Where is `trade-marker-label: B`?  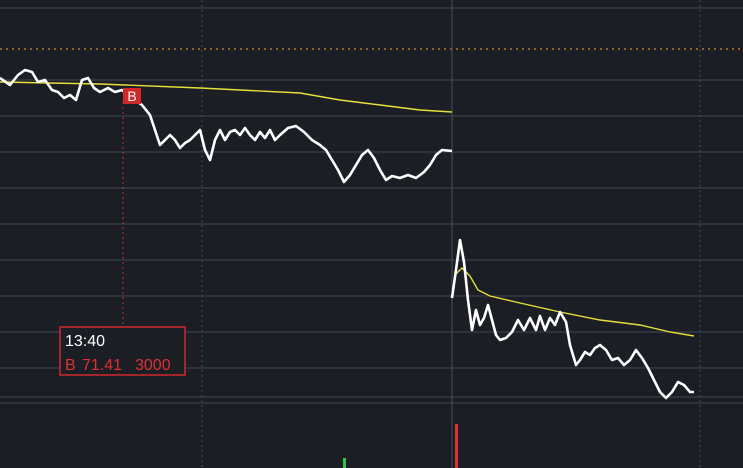
trade-marker-label: B is located at coordinates (131, 96).